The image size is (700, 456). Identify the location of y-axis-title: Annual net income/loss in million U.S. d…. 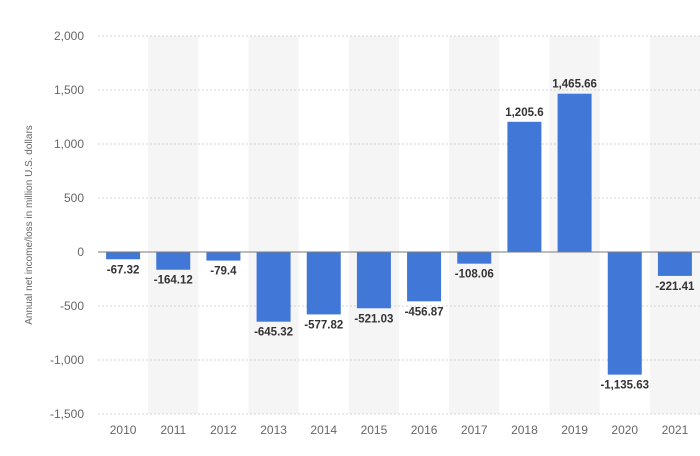
(29, 225).